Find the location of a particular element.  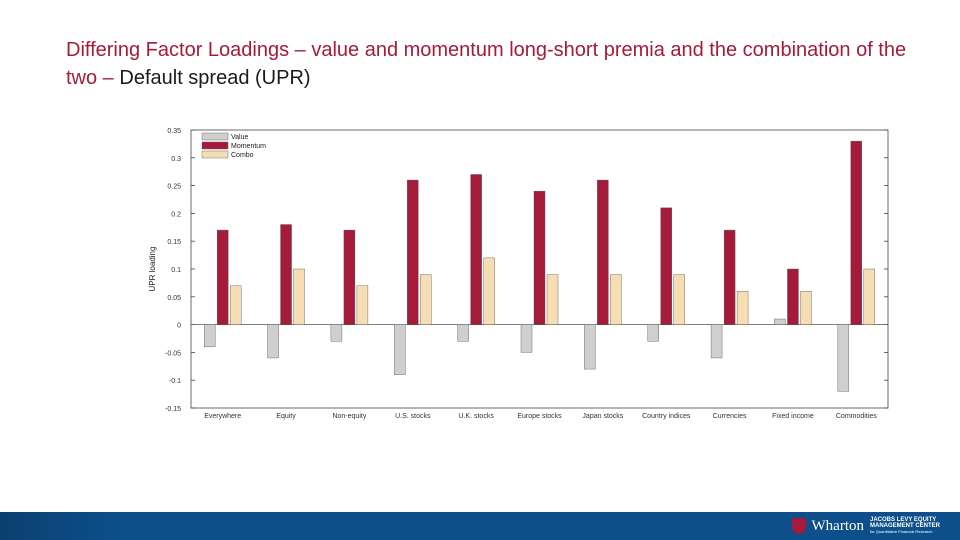

y-tick-label: 0.15 is located at coordinates (174, 242).